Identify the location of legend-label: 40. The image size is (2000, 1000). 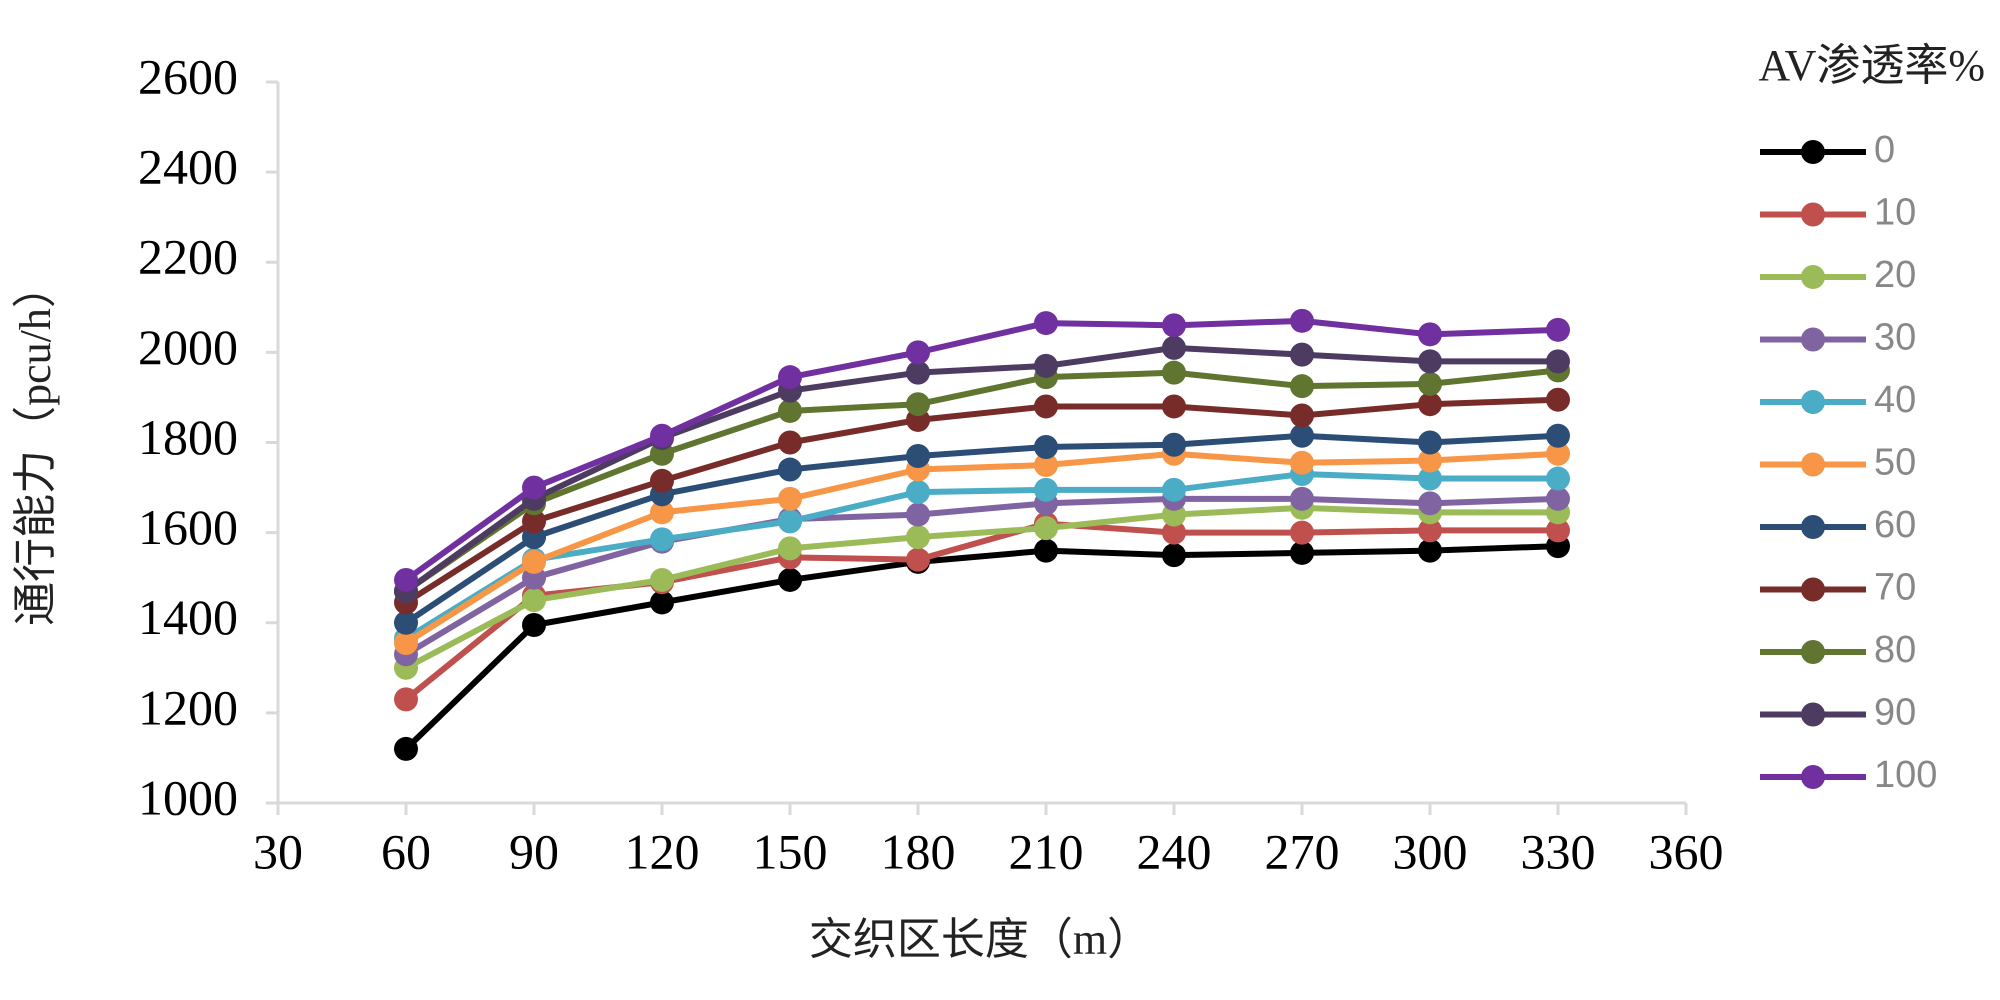
(1895, 400).